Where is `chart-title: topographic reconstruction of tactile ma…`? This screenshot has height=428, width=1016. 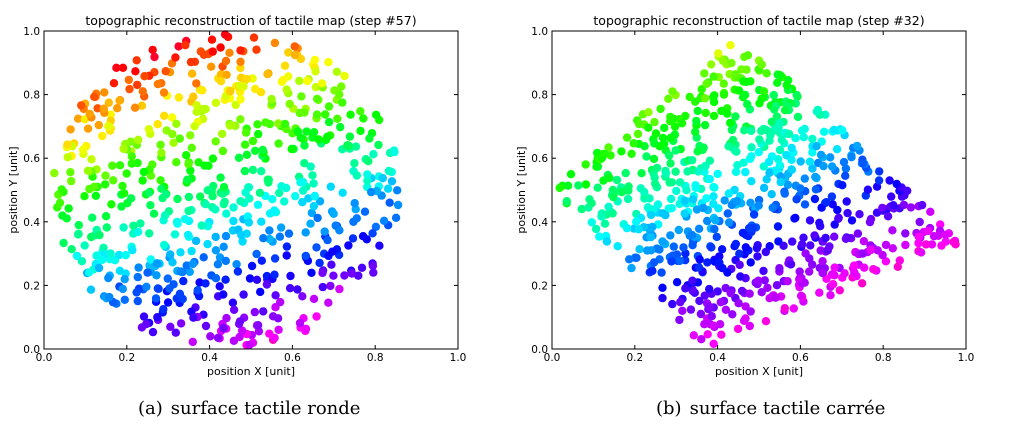 chart-title: topographic reconstruction of tactile ma… is located at coordinates (758, 20).